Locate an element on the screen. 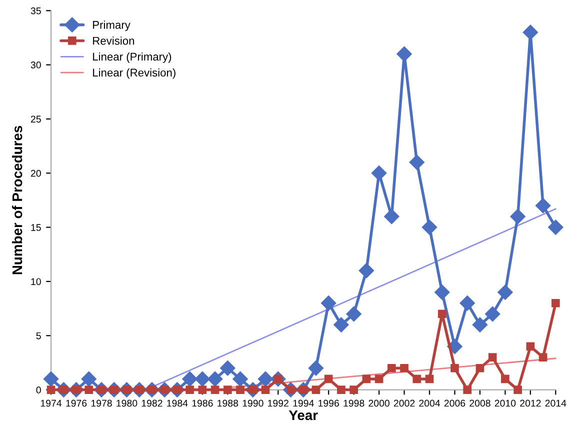 The width and height of the screenshot is (567, 426). y-tick-label: 5 is located at coordinates (38, 336).